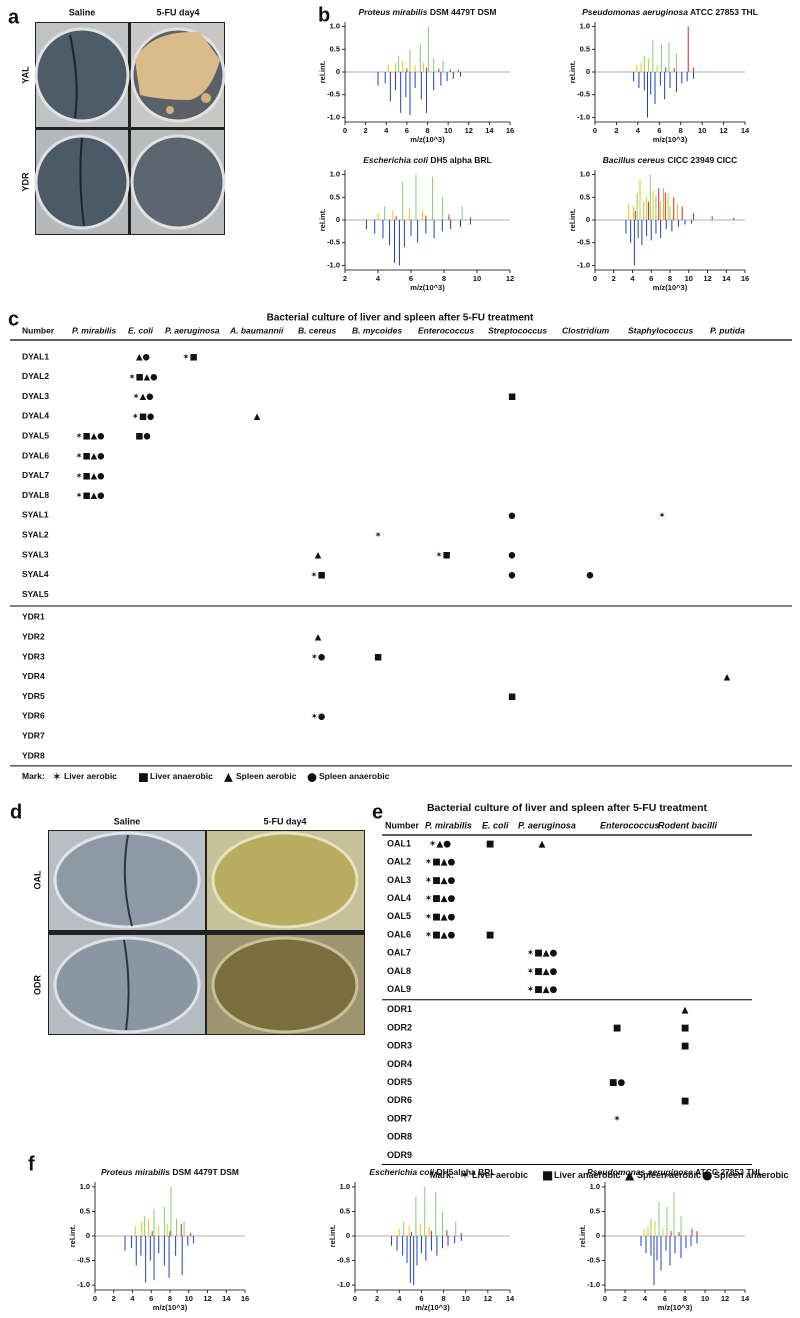 The width and height of the screenshot is (800, 1318). Describe the element at coordinates (595, 1186) in the screenshot. I see `y-tick-label: 1.0` at that location.